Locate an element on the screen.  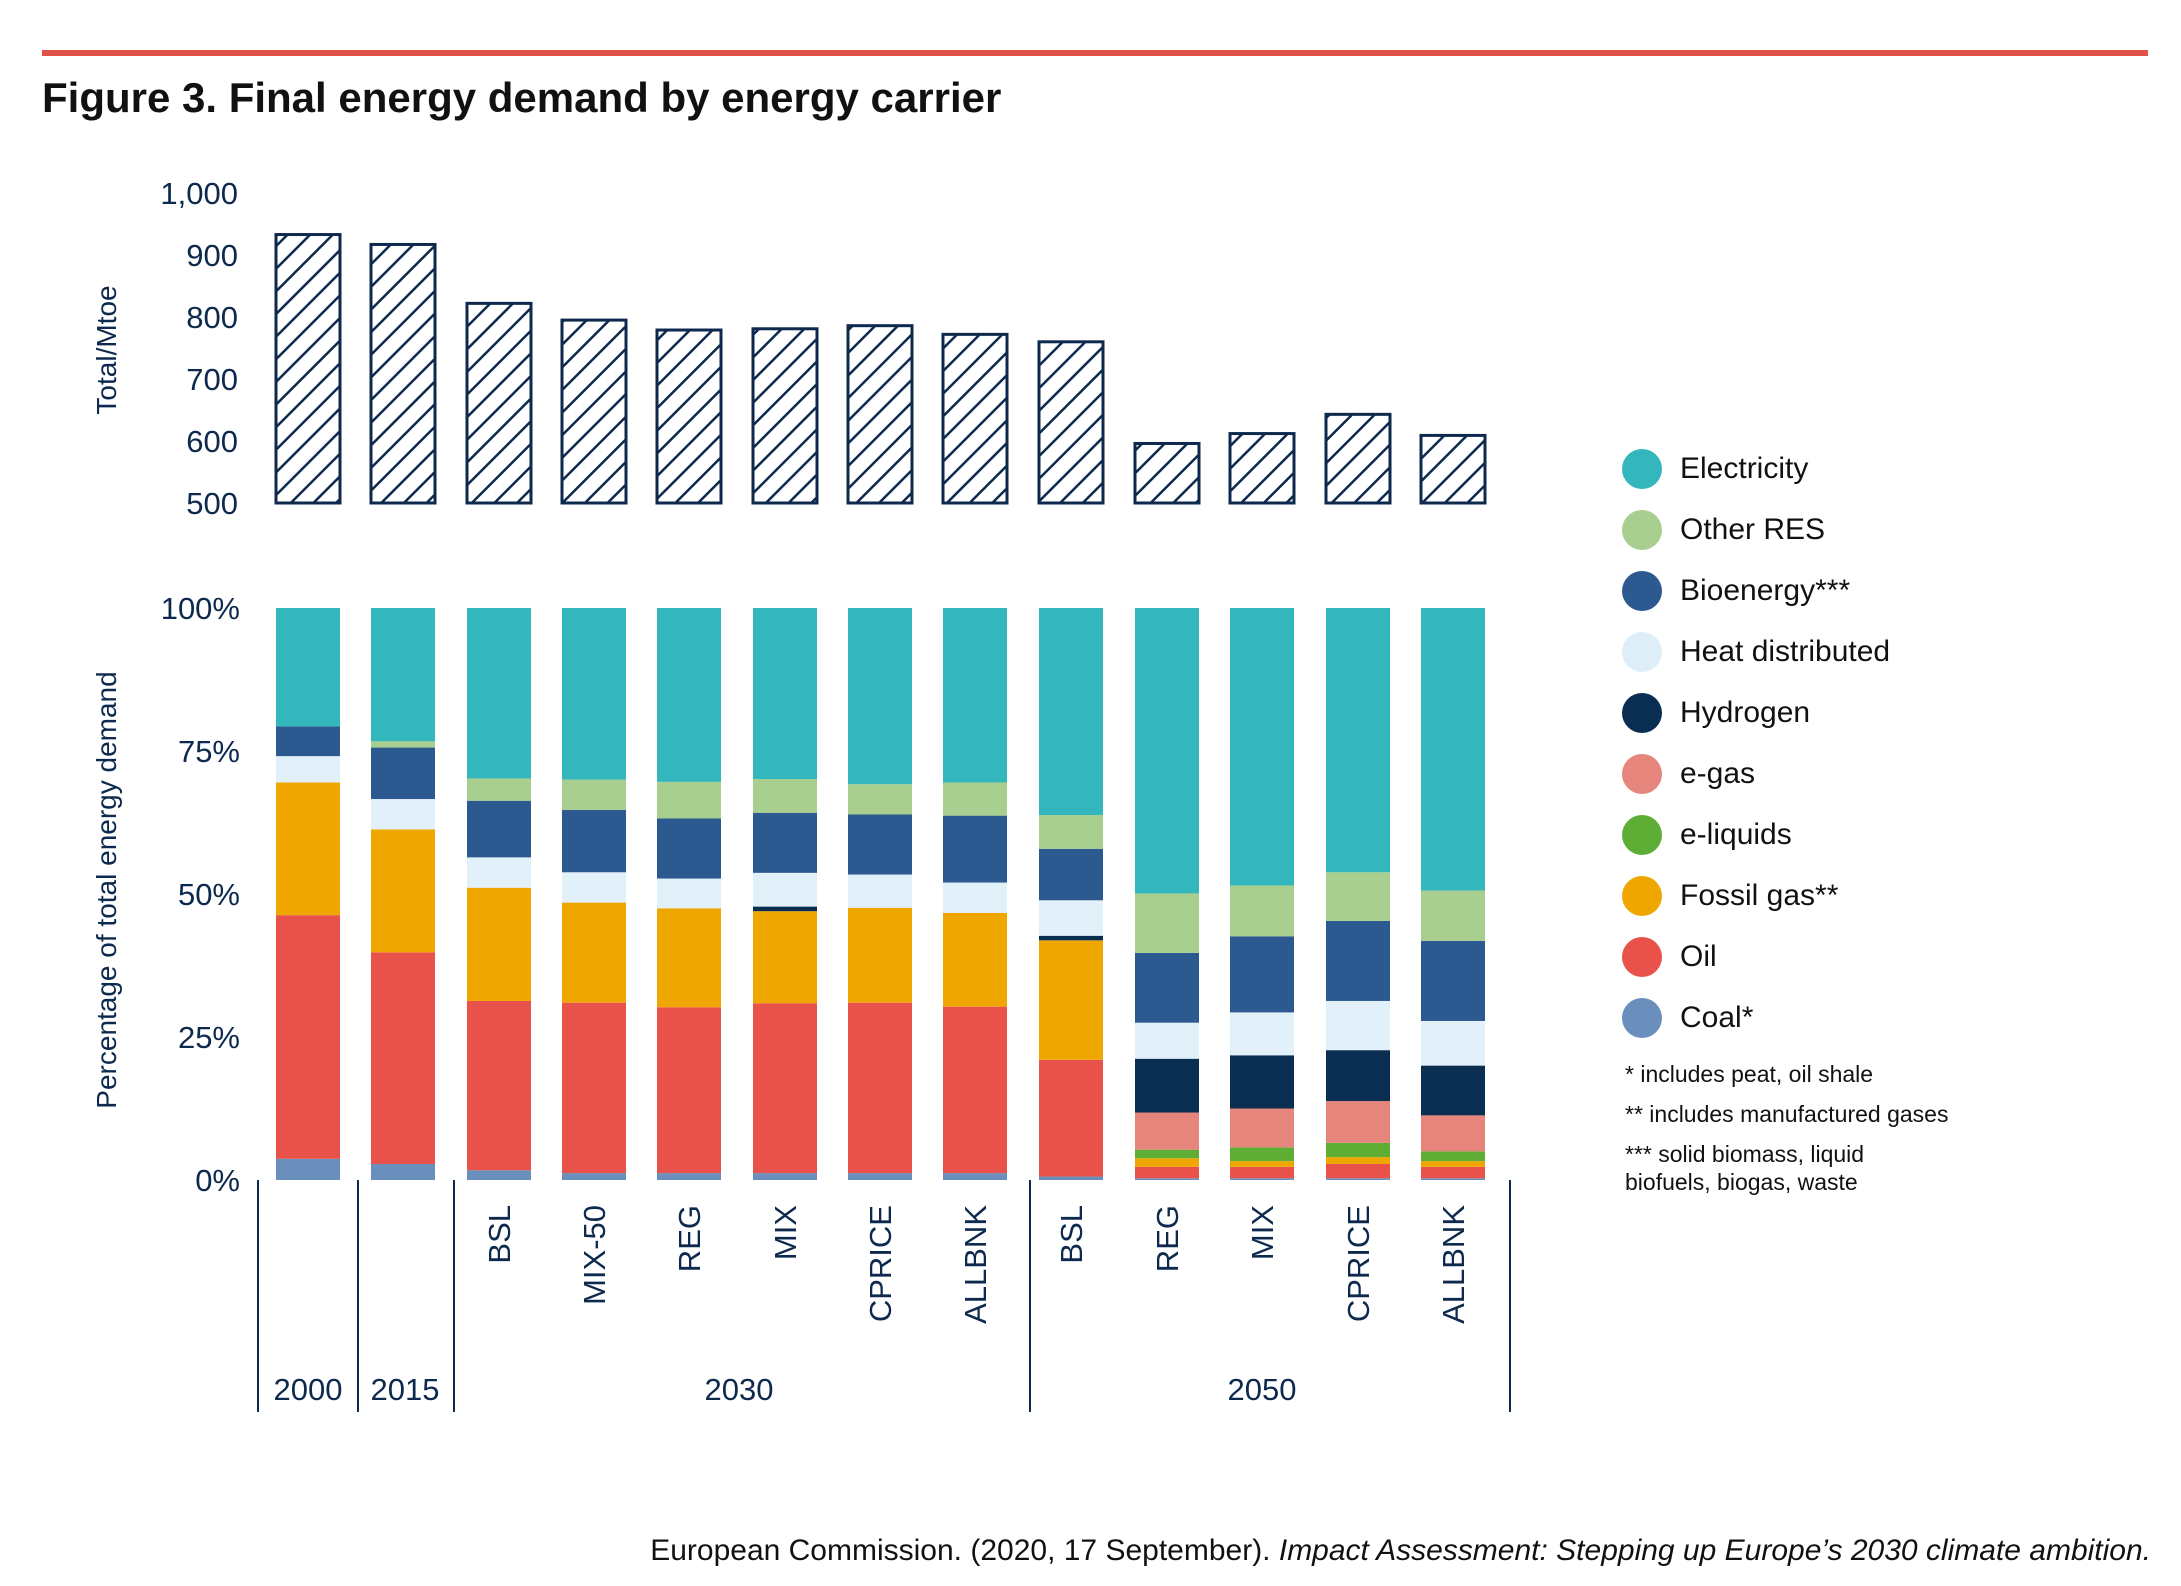
share-ytick-label: 50% is located at coordinates (209, 894).